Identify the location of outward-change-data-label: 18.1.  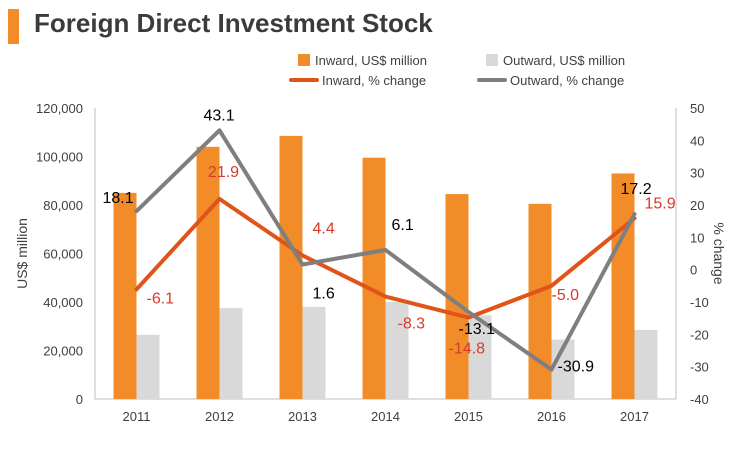
(118, 198).